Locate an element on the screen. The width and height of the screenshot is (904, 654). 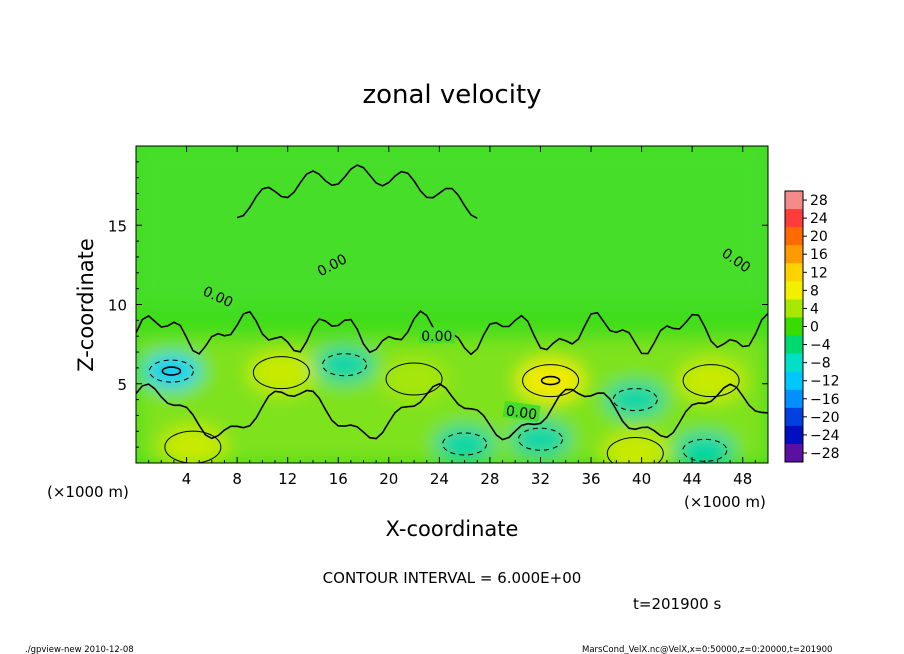
x-tick-label: 24 is located at coordinates (439, 479).